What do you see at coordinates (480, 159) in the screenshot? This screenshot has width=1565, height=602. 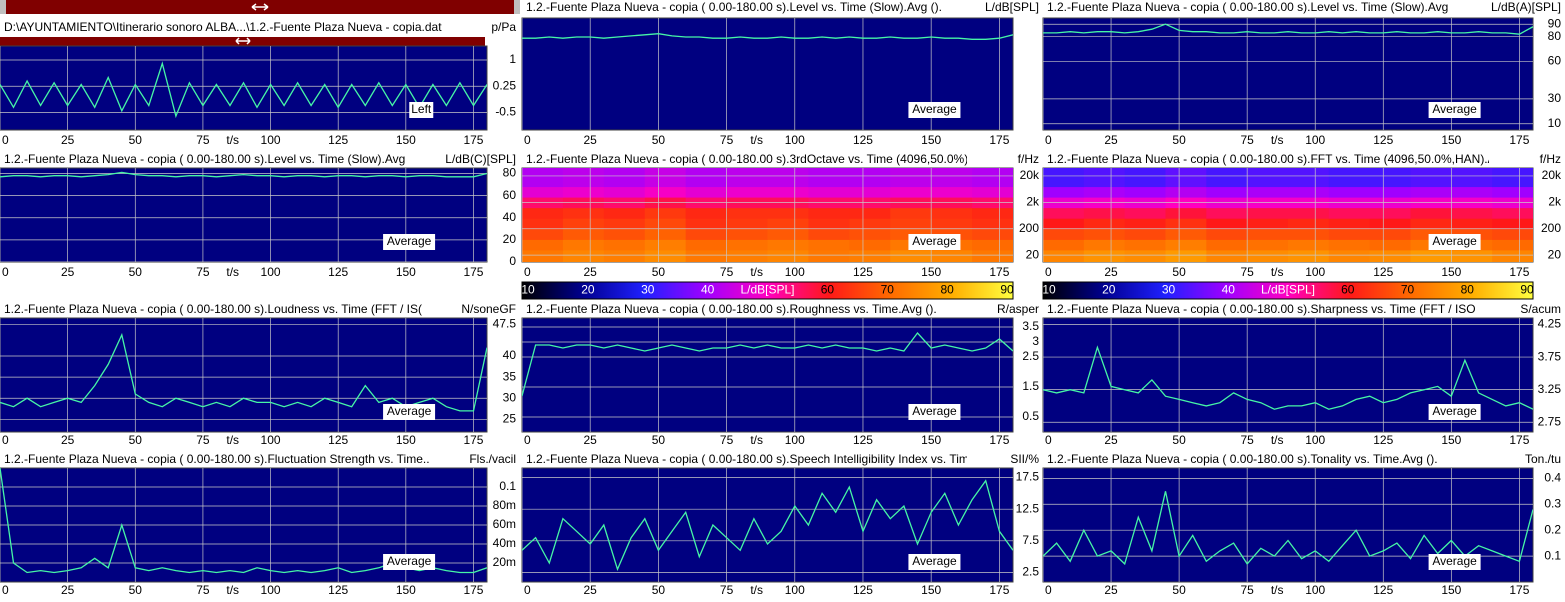 I see `y-axis-label: L/dB(C)[SPL]` at bounding box center [480, 159].